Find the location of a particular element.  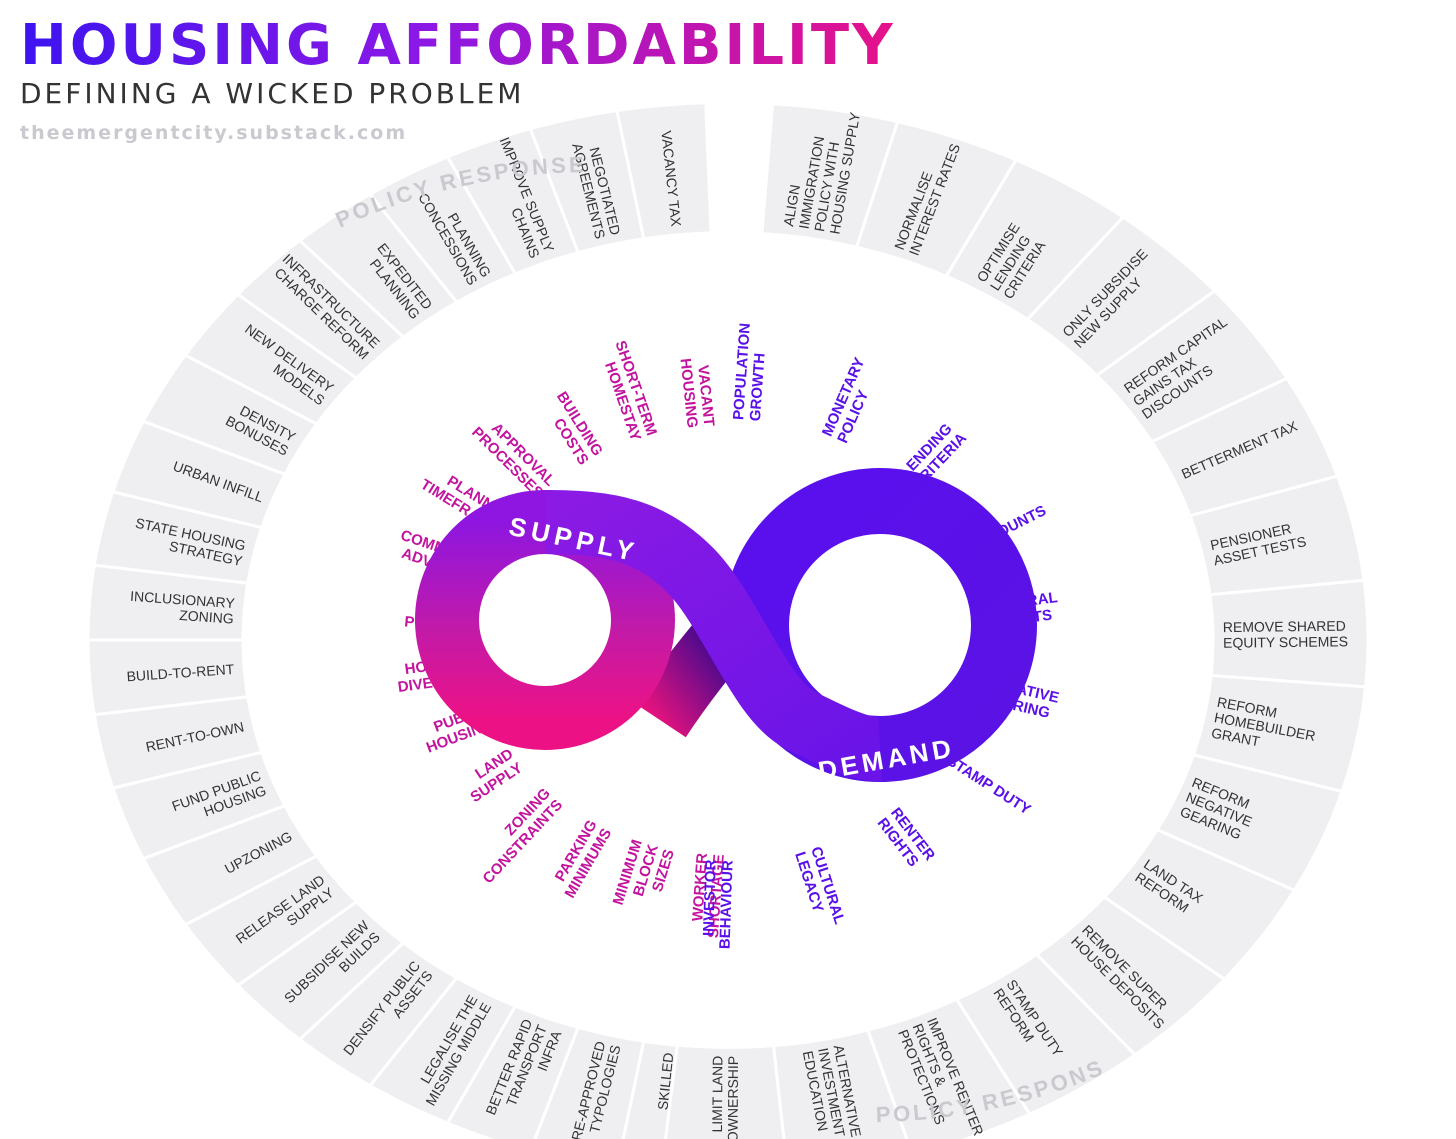

demand-policy-label: REFORMNEGATIVEGEARING is located at coordinates (1219, 809).